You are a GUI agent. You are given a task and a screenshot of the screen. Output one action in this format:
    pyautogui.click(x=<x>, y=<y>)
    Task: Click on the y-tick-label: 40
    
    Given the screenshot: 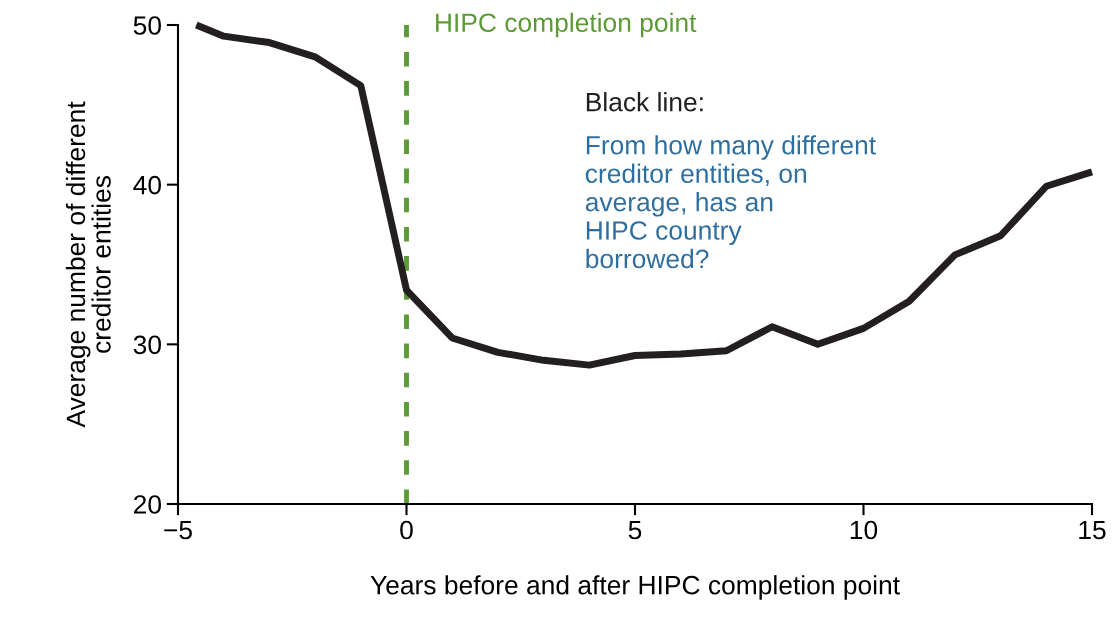 What is the action you would take?
    pyautogui.click(x=147, y=185)
    